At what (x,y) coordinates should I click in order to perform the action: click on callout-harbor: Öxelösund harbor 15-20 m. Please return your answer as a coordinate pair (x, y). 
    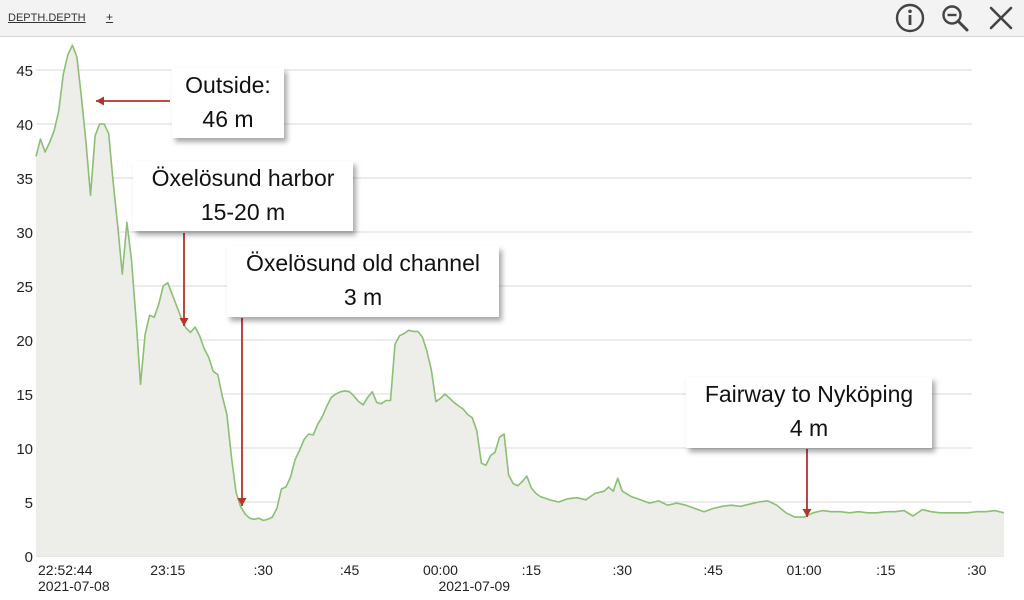
    Looking at the image, I should click on (243, 196).